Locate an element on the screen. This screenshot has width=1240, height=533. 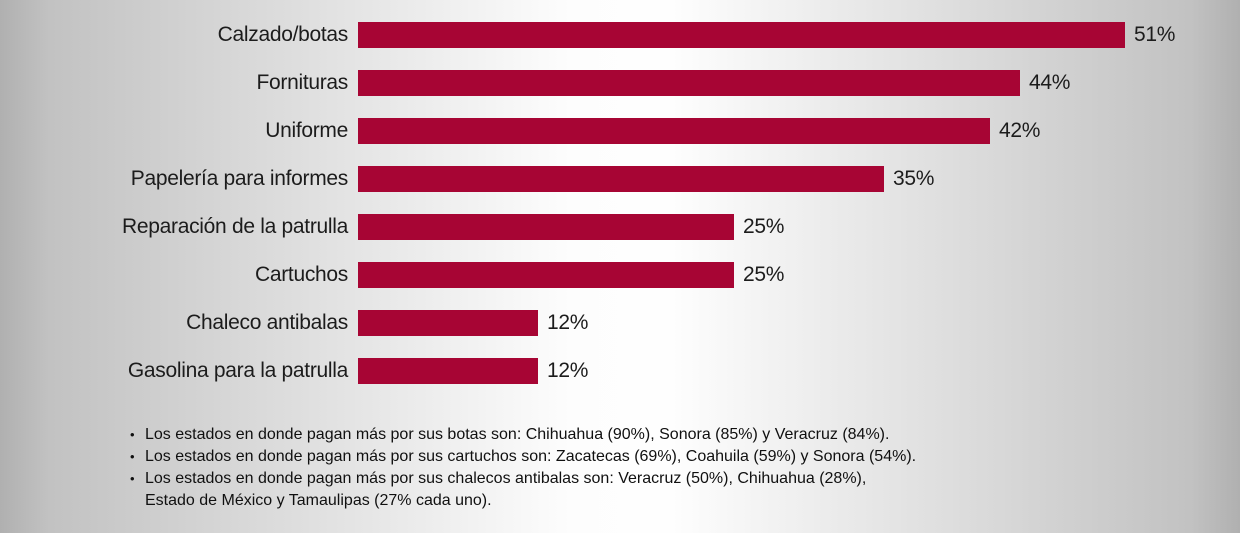
category-label: Papelería para informes is located at coordinates (239, 178).